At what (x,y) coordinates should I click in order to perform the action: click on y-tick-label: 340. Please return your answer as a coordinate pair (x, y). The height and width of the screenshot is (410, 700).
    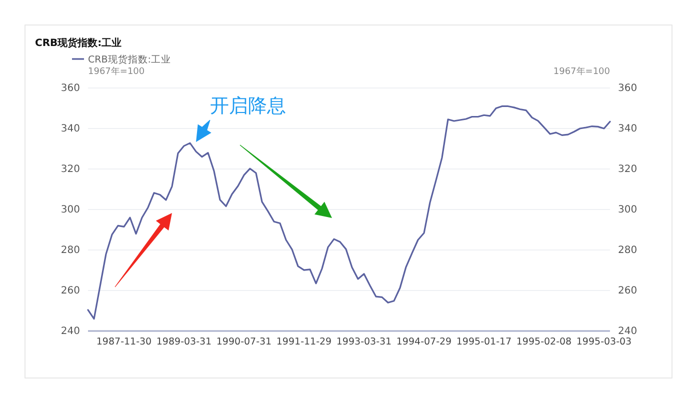
    Looking at the image, I should click on (70, 129).